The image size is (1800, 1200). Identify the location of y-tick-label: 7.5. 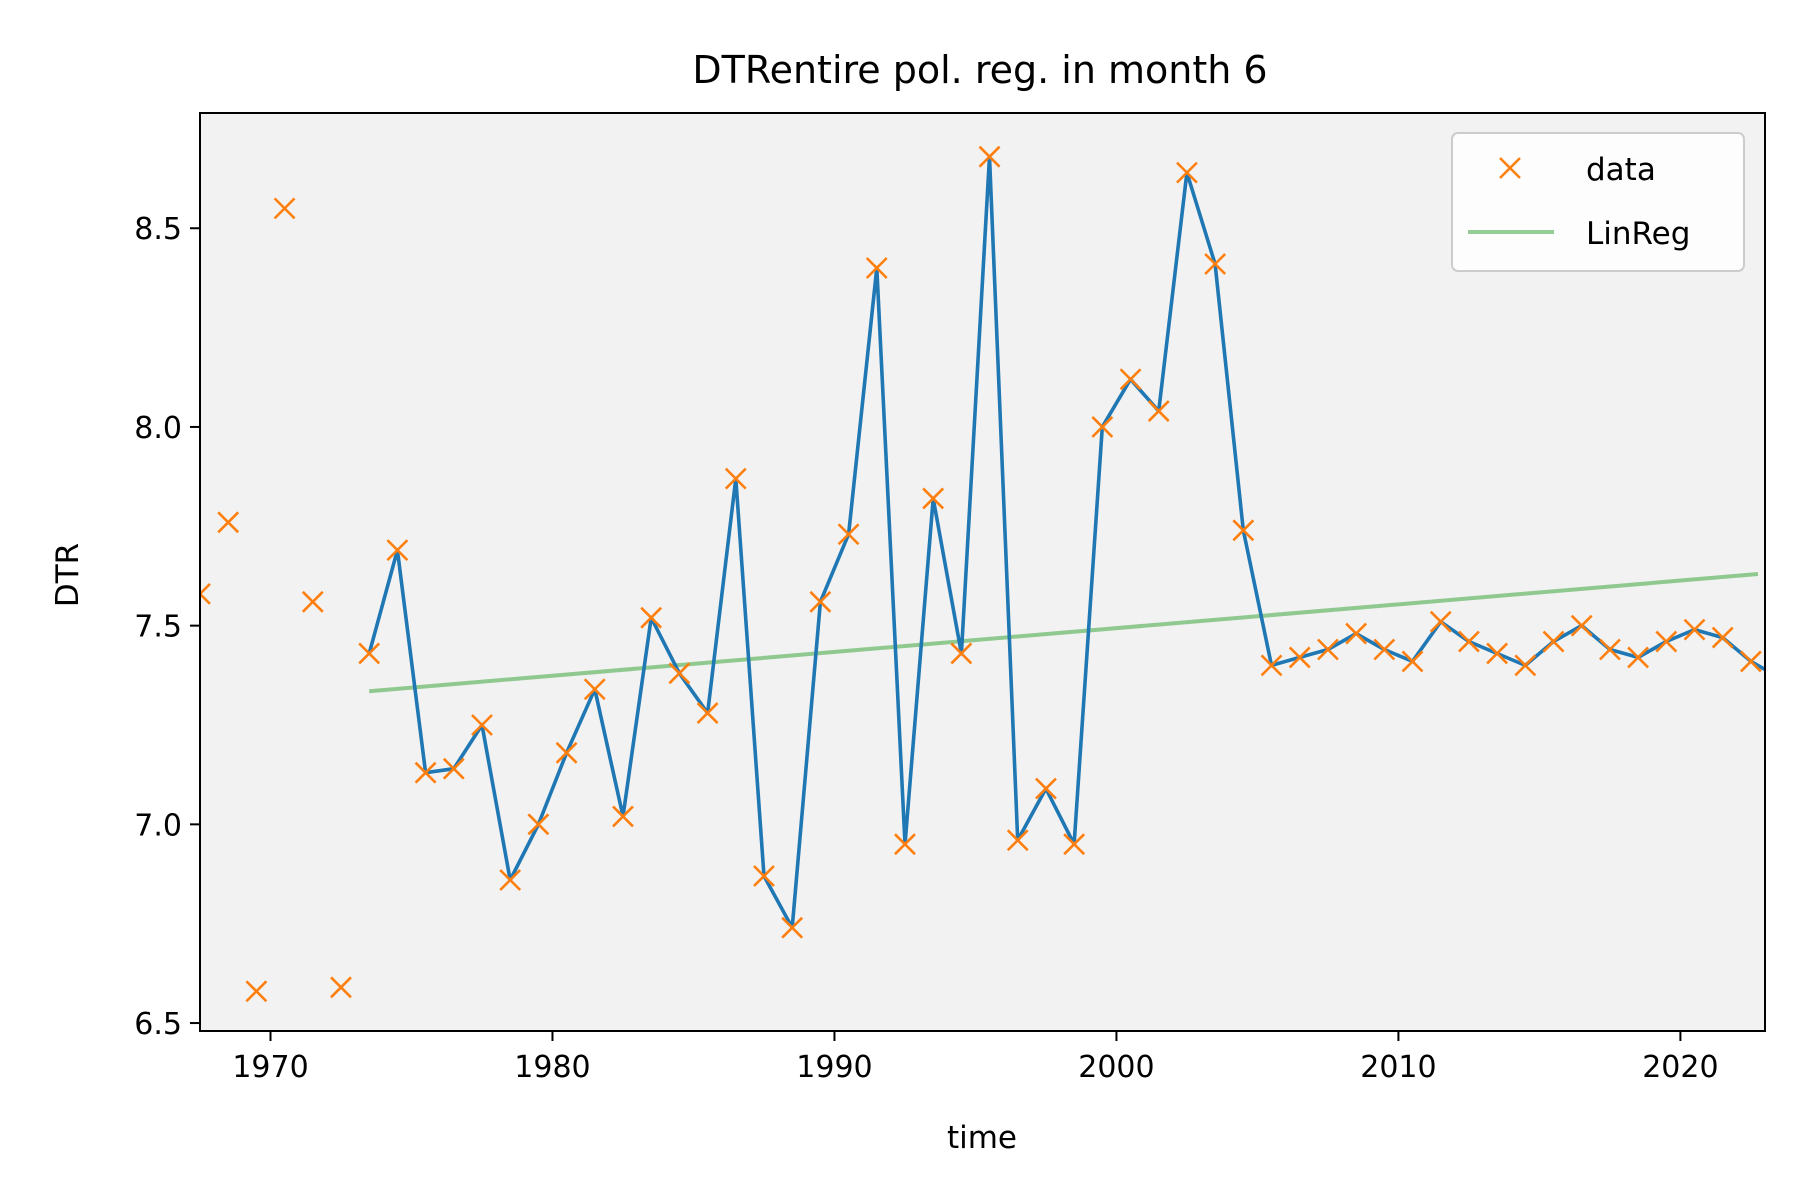
(158, 627).